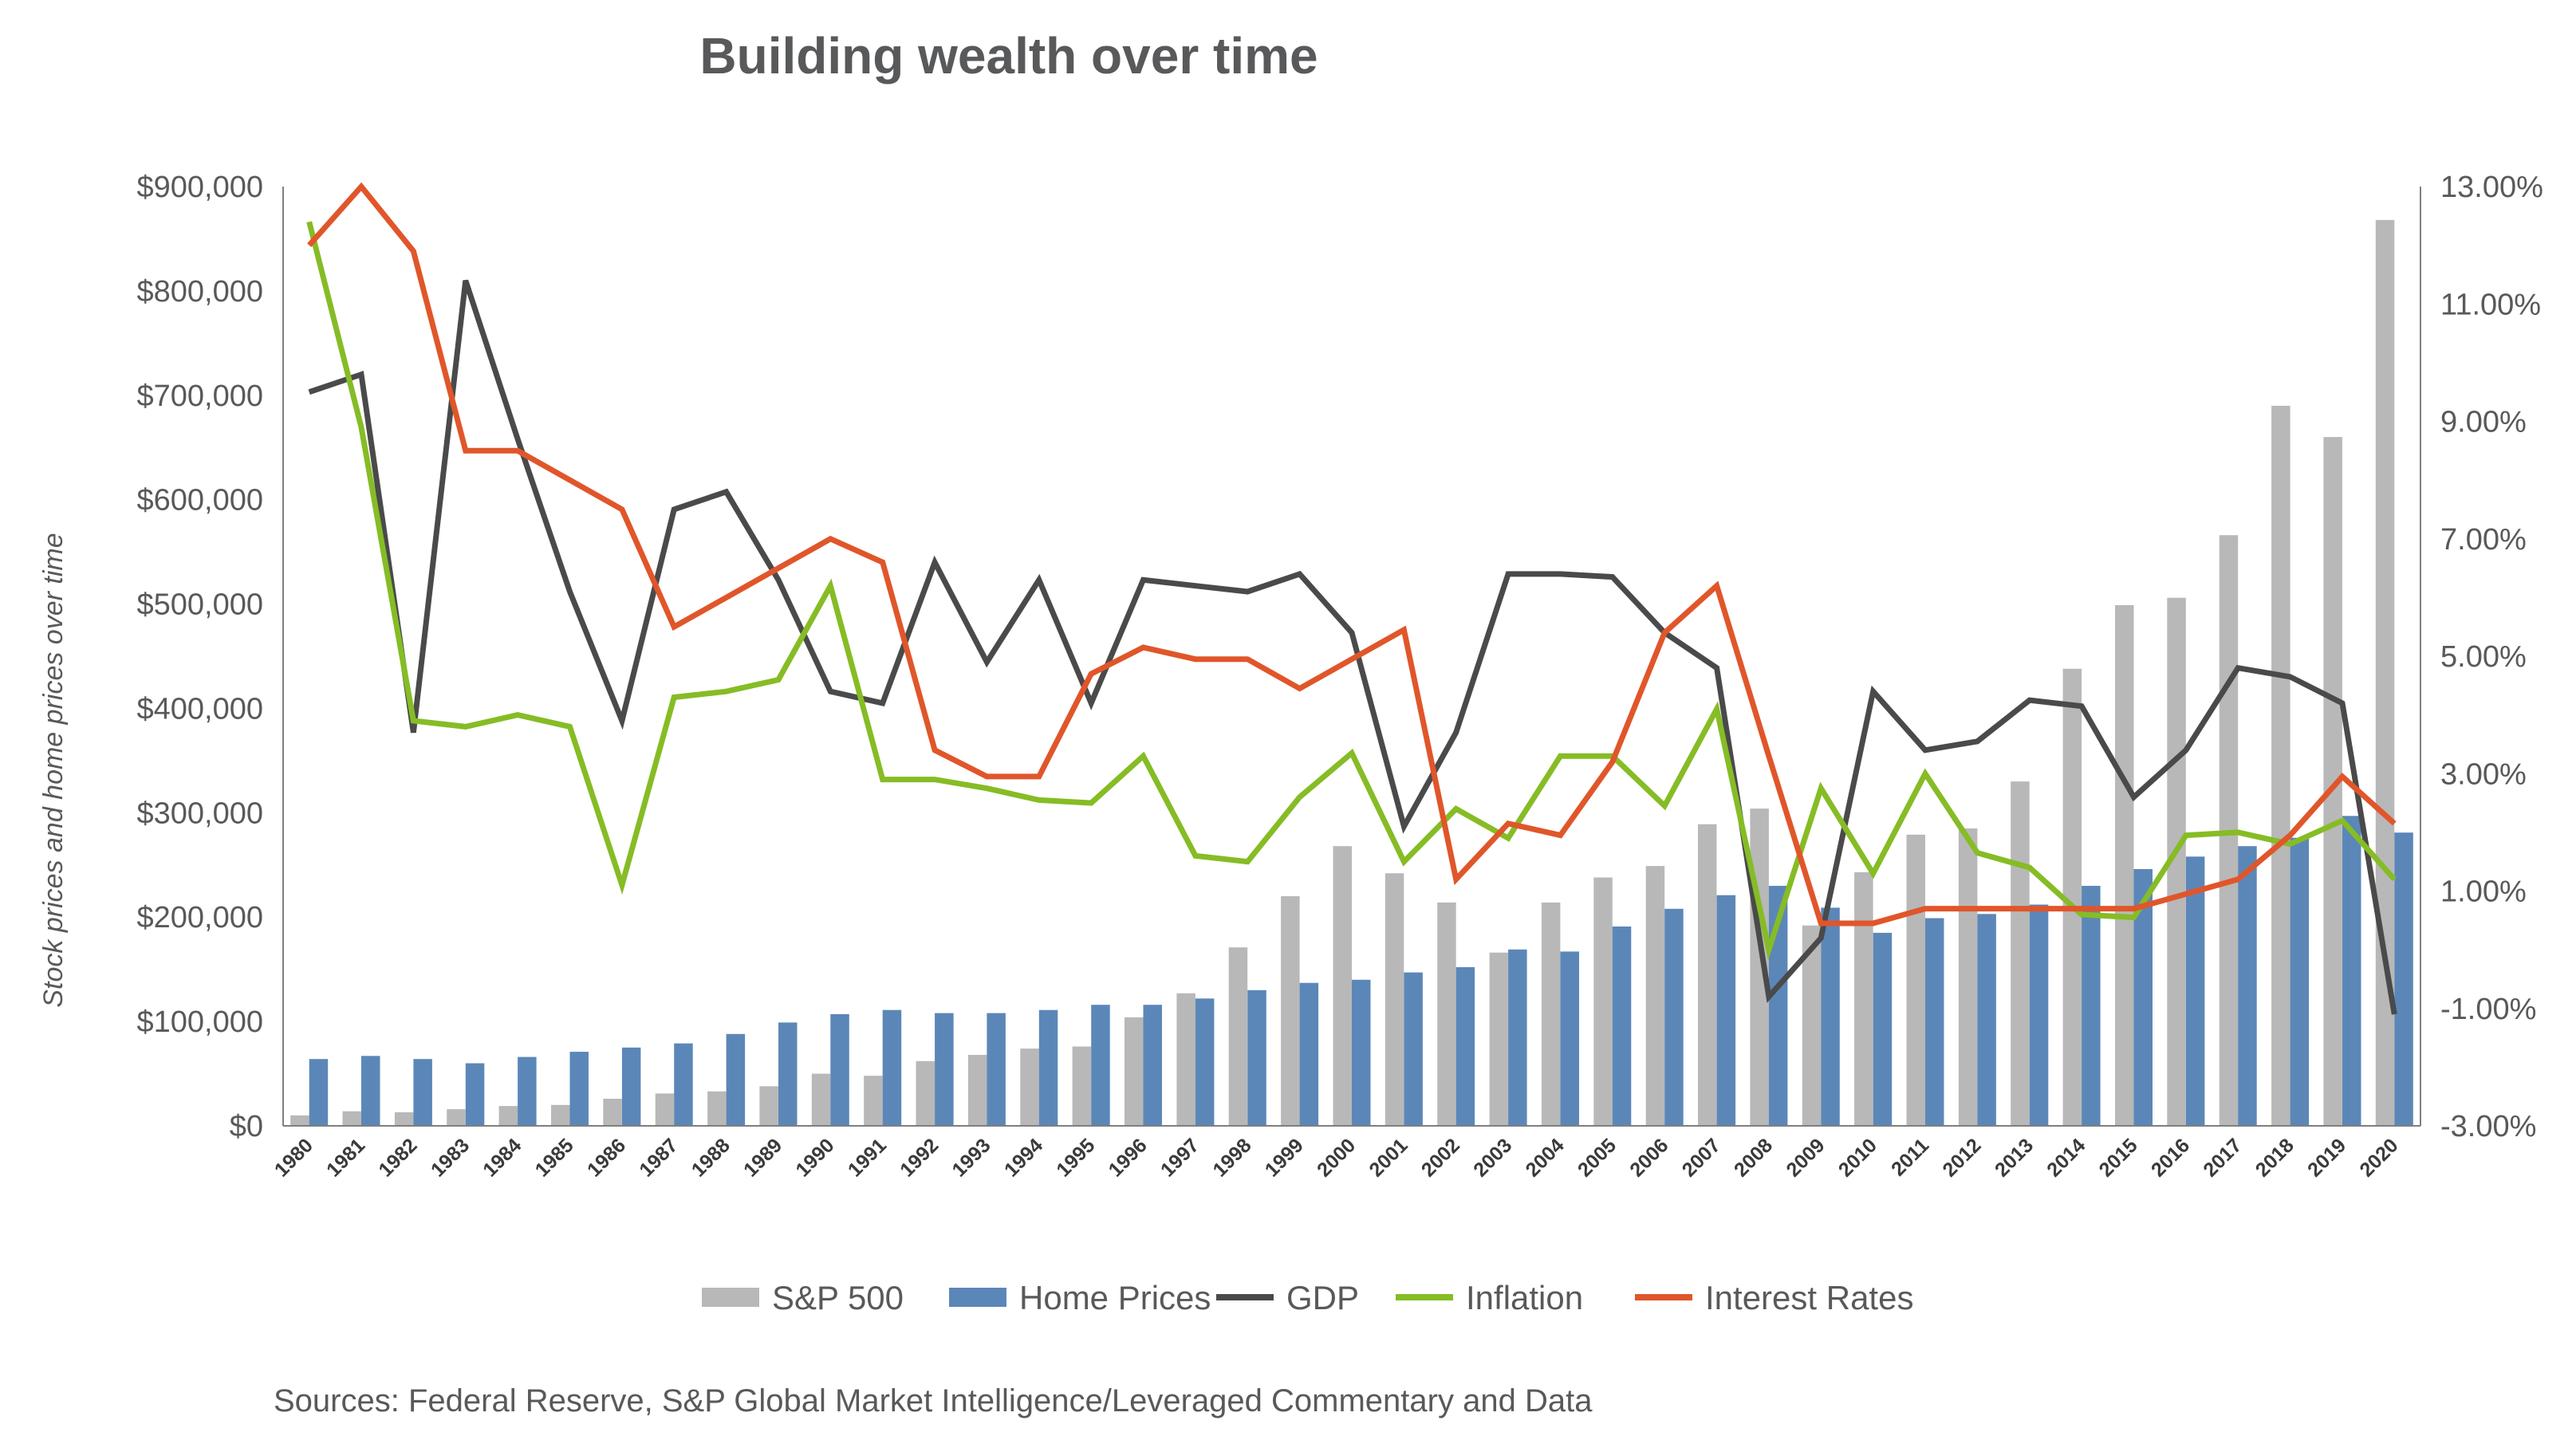 This screenshot has height=1440, width=2576. I want to click on bar-sandp-500-1985, so click(560, 1115).